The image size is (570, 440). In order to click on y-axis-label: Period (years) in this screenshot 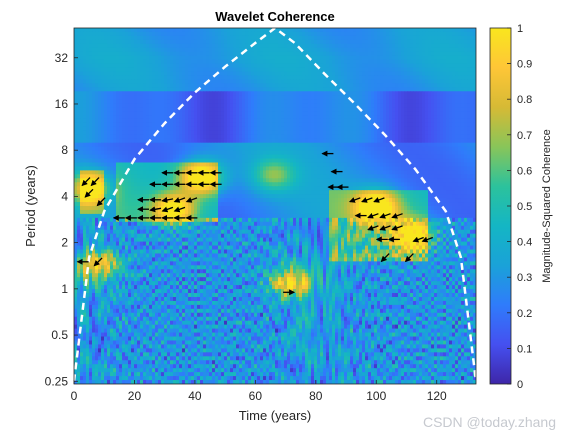, I will do `click(30, 206)`.